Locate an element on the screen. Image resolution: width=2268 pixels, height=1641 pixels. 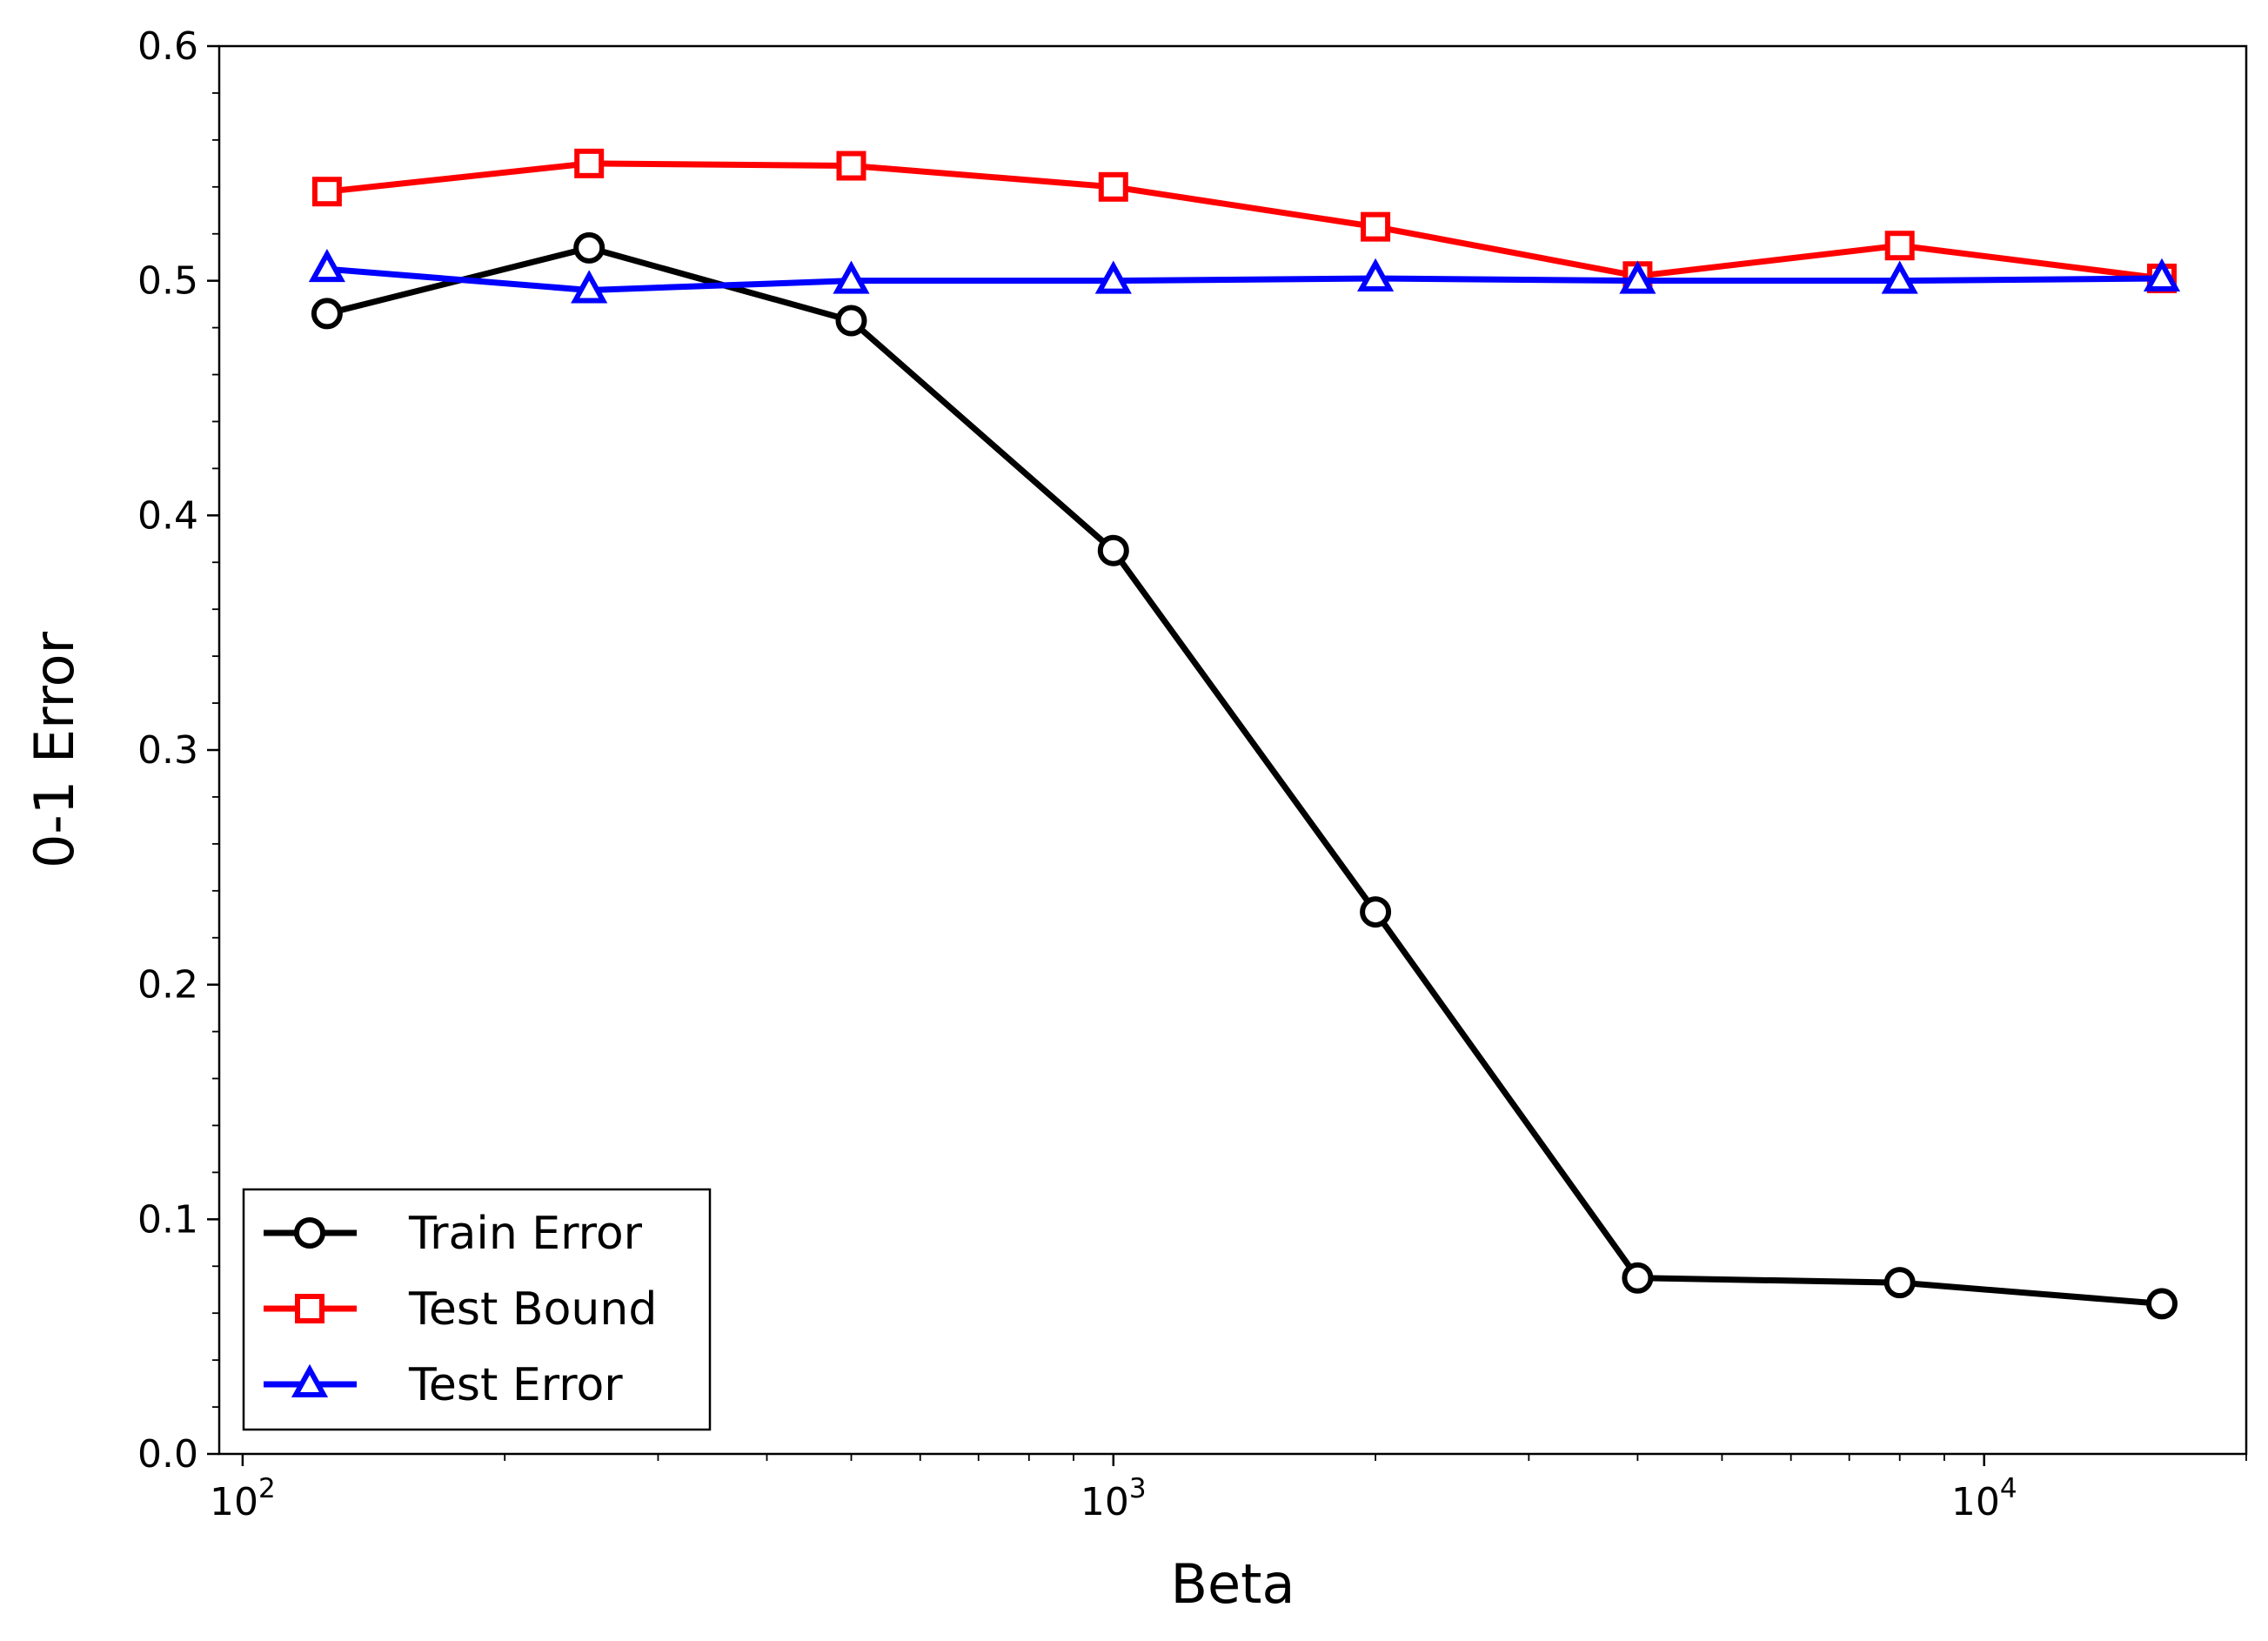
y-tick-label: 0.4 is located at coordinates (168, 515).